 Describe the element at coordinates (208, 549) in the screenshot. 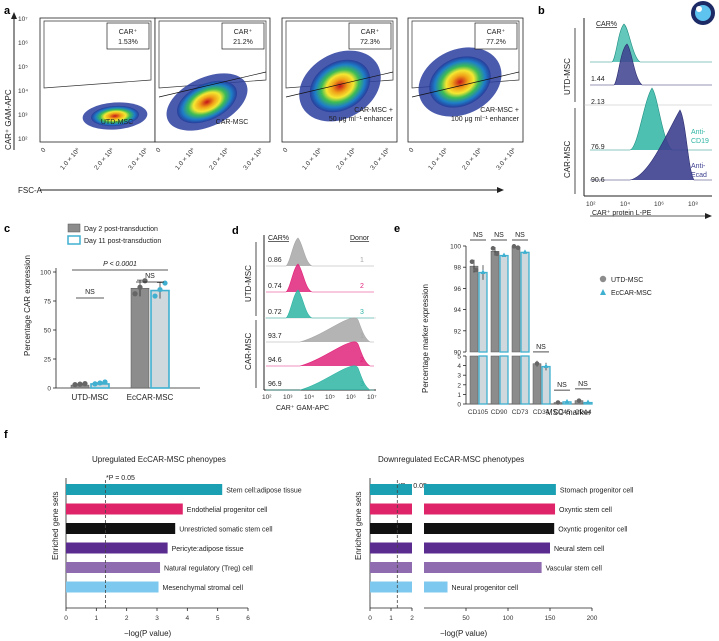

I see `f-left-bar-label: Pericyte:adipose tissue` at that location.